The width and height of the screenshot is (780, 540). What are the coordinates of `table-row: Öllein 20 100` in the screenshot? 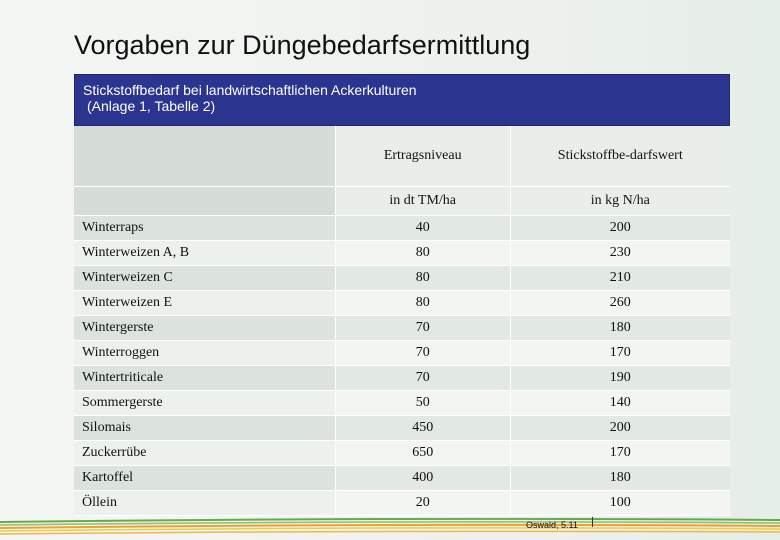 It's located at (402, 503).